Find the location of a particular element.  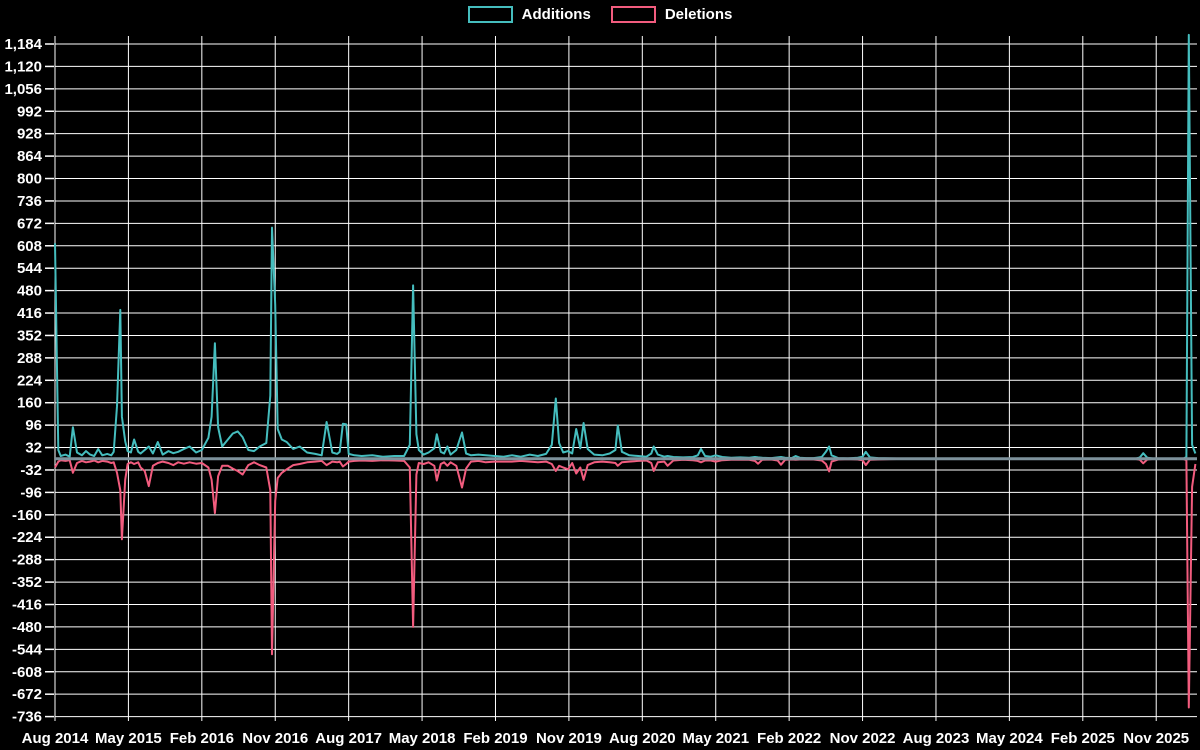

x-axis-label: Aug 2014 is located at coordinates (55, 738).